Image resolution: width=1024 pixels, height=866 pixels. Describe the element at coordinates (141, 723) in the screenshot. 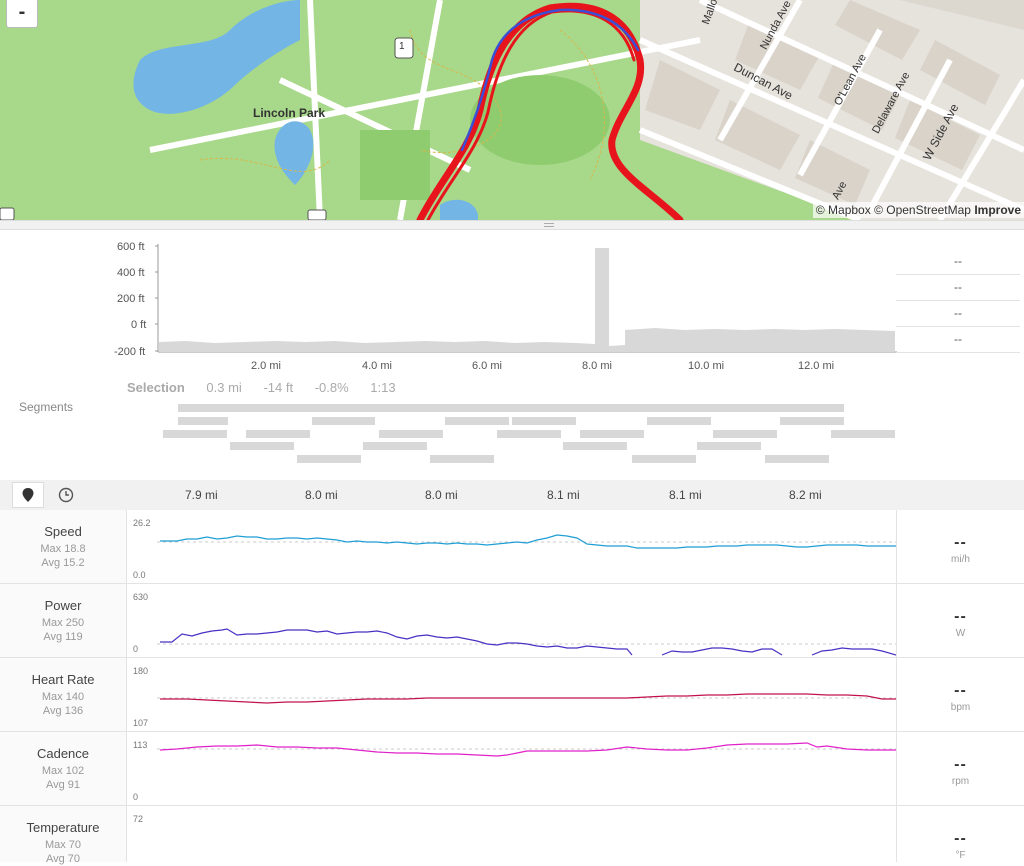

I see `metric-ymin: 107` at that location.